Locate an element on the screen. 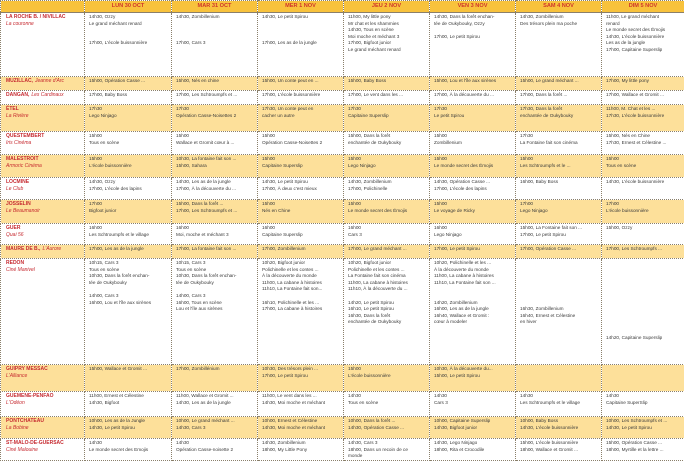  showtime-cell: 14h20, Capitaine Superslip is located at coordinates (642, 311).